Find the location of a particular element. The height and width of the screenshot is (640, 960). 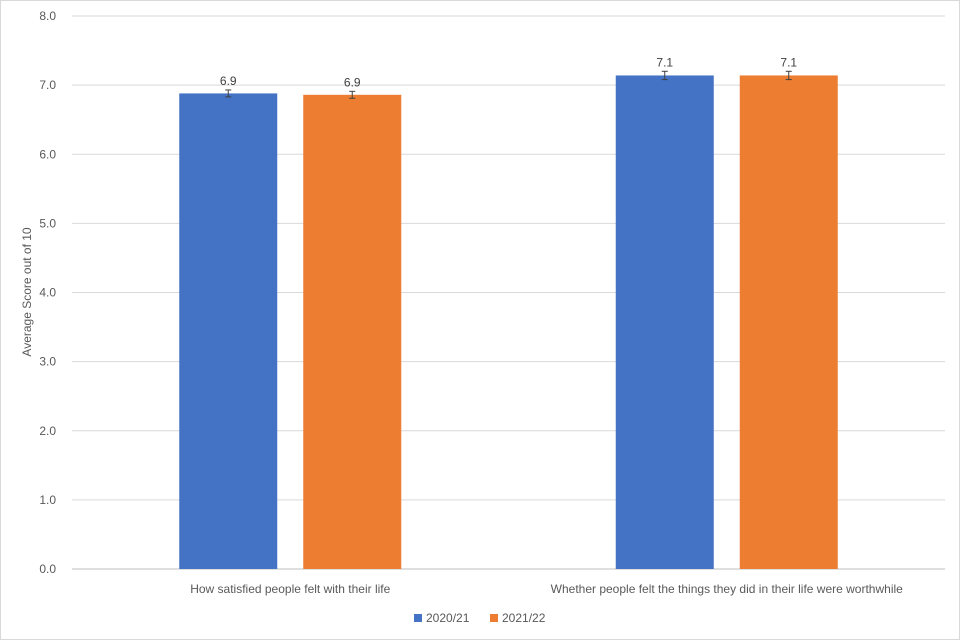

legend-item: 2021/22 is located at coordinates (518, 618).